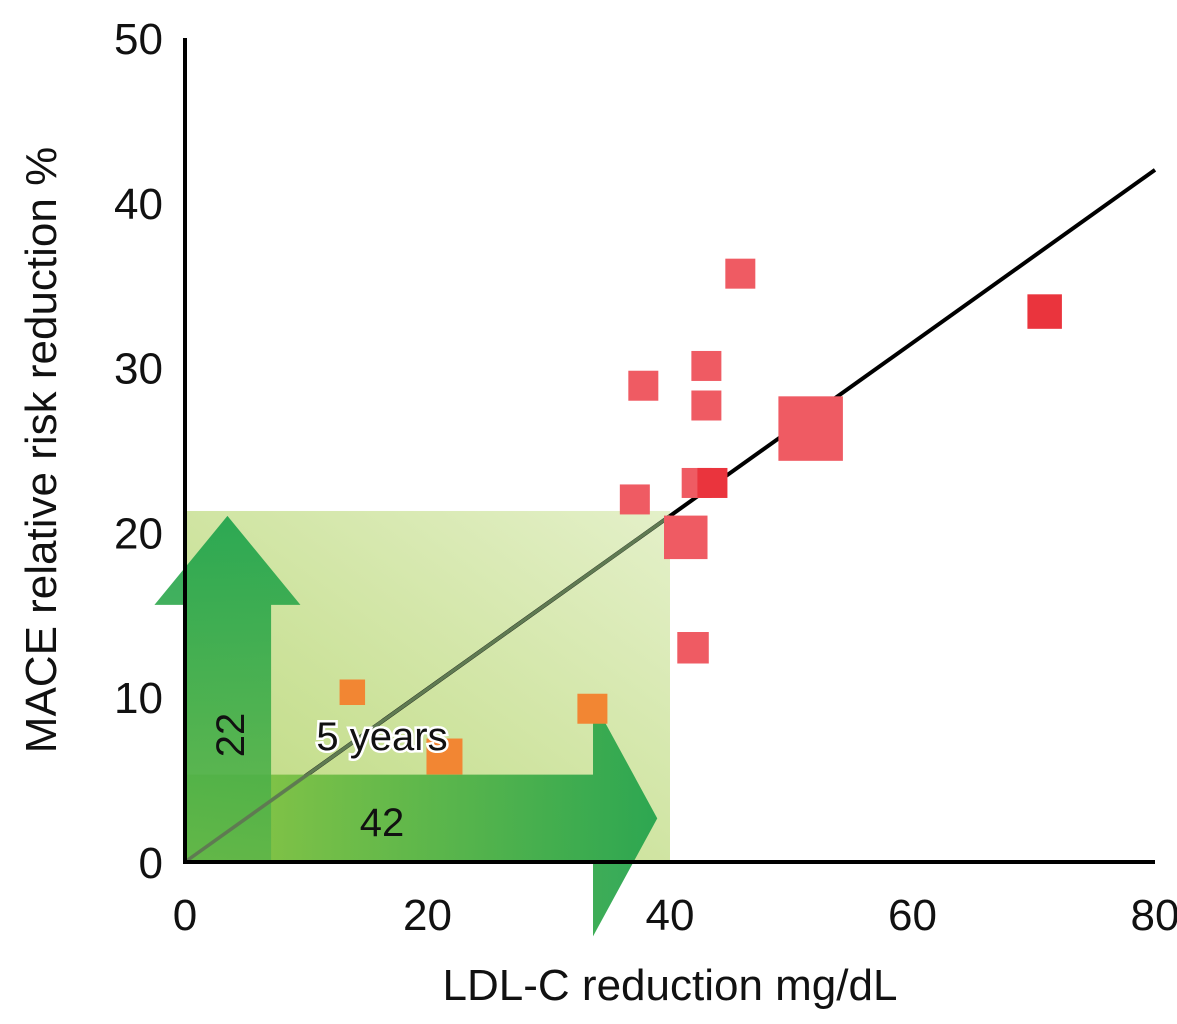 The height and width of the screenshot is (1024, 1177). Describe the element at coordinates (138, 533) in the screenshot. I see `y-tick-label: 20` at that location.